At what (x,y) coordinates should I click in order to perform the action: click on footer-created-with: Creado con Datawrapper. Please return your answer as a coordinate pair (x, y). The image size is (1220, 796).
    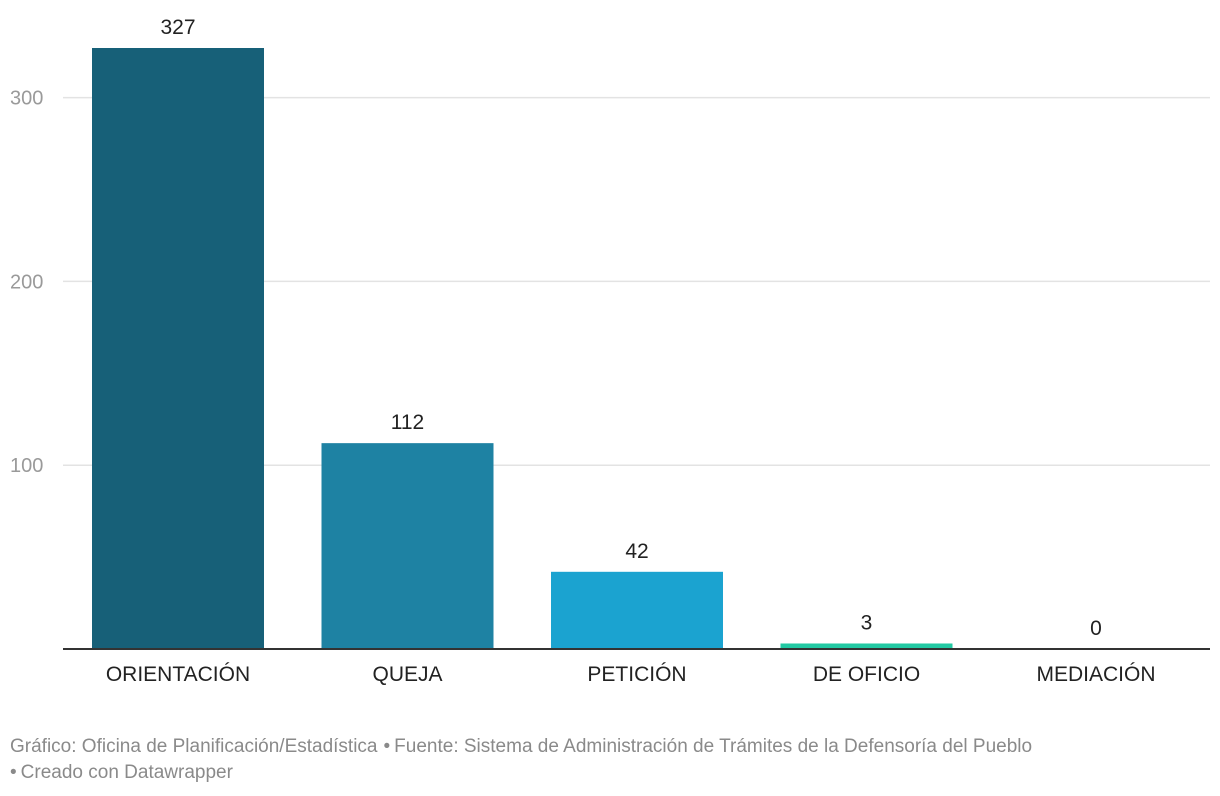
    Looking at the image, I should click on (126, 772).